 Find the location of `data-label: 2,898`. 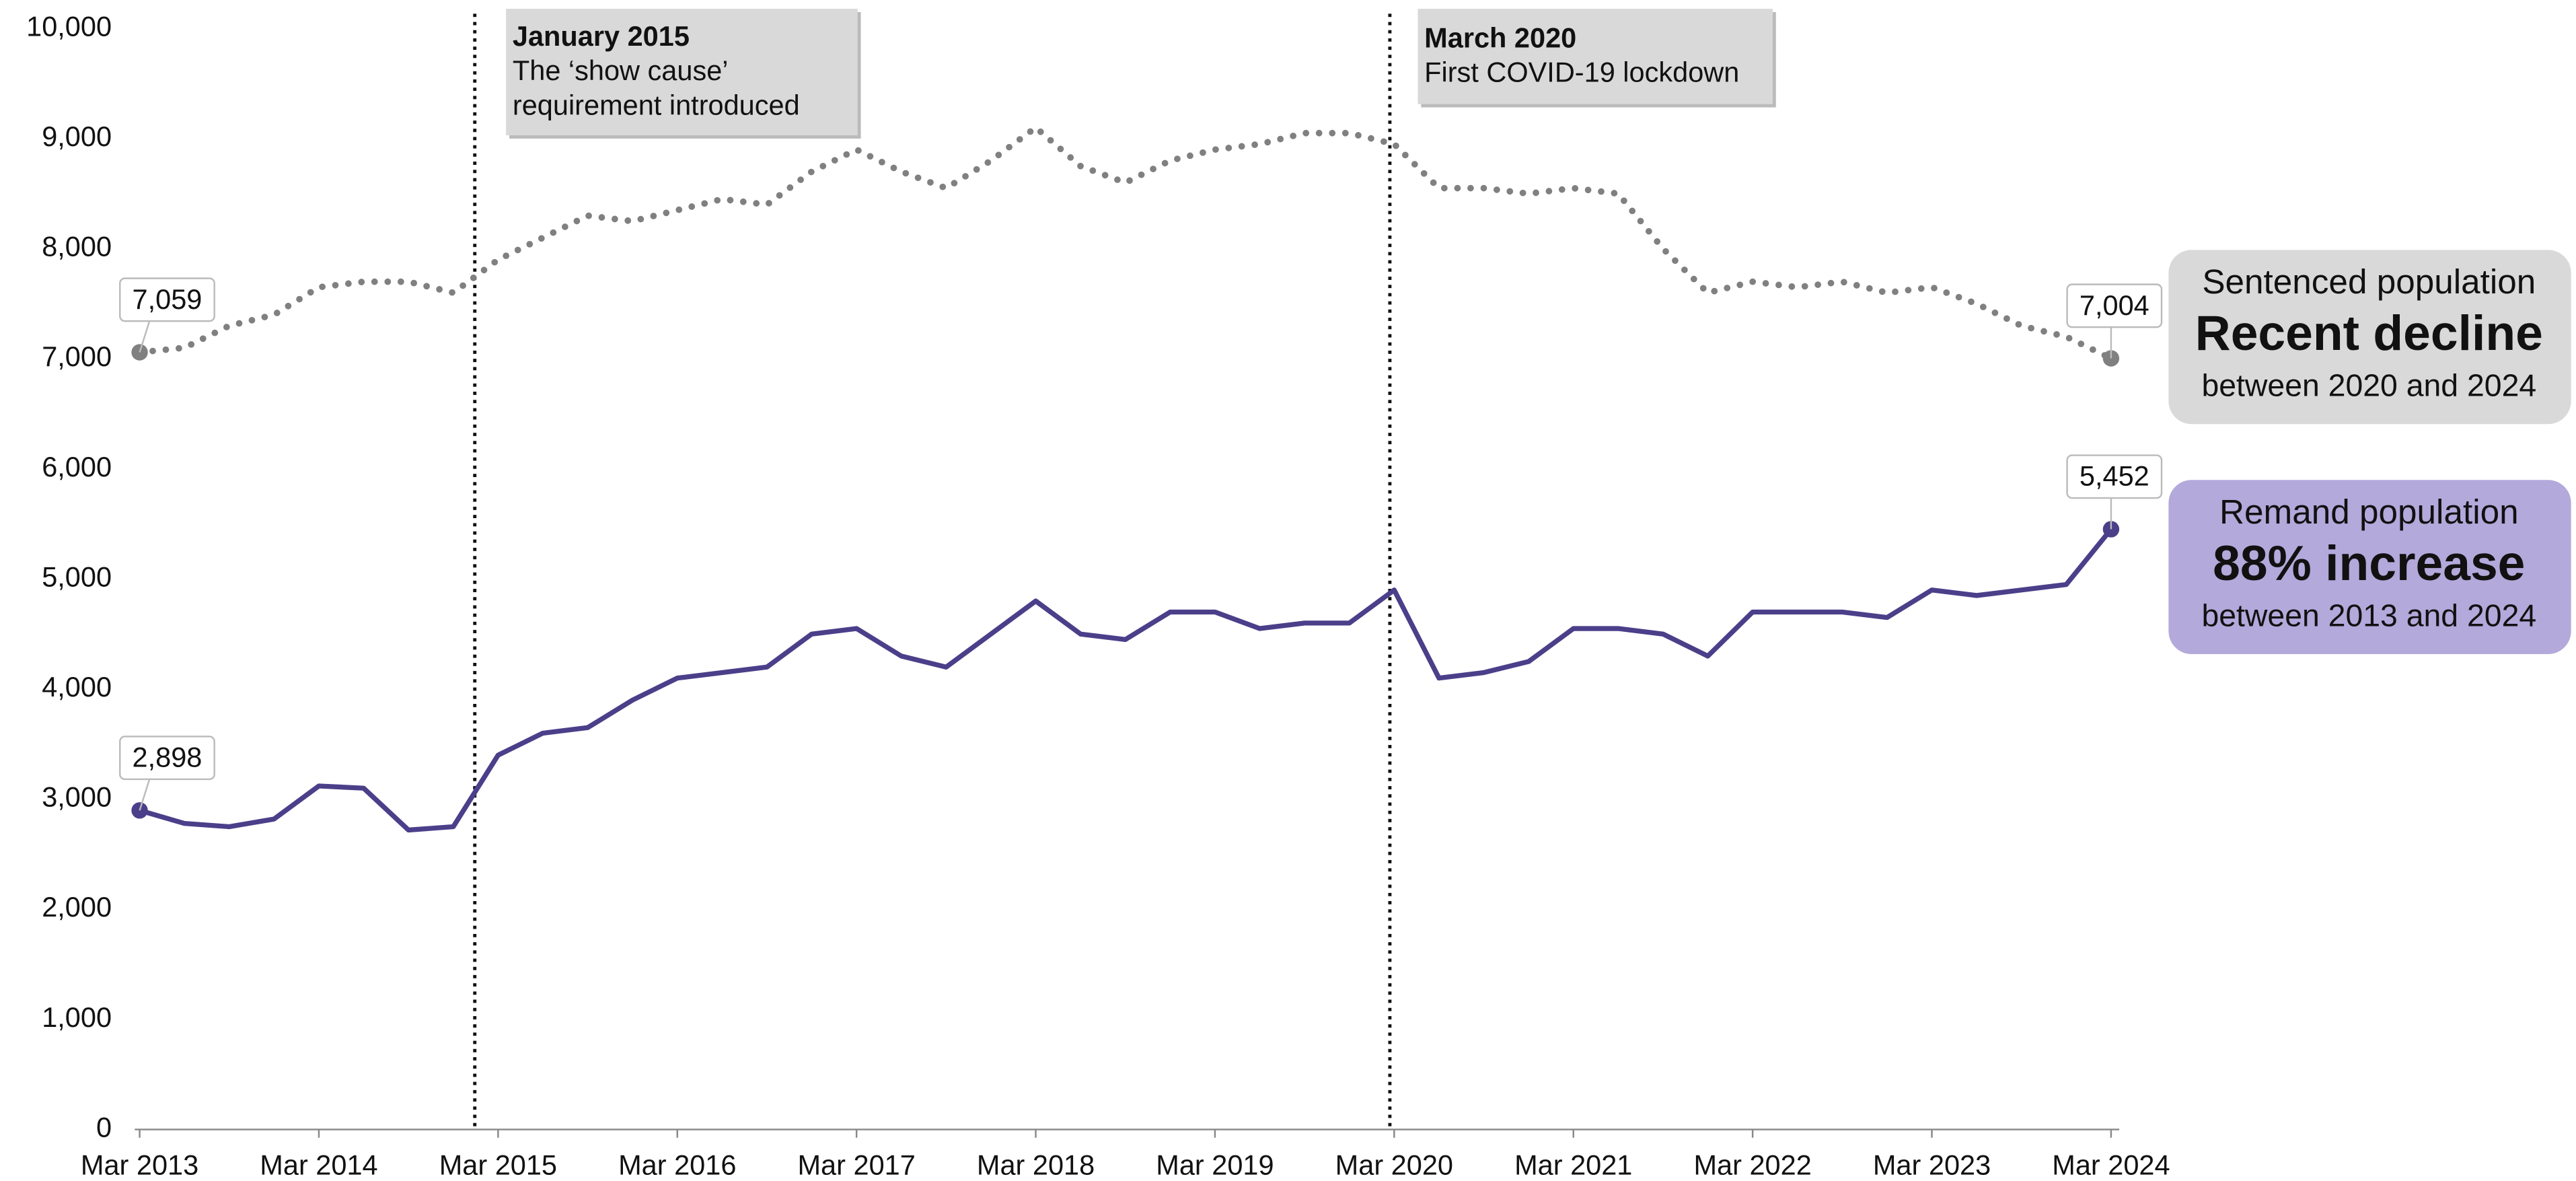

data-label: 2,898 is located at coordinates (168, 758).